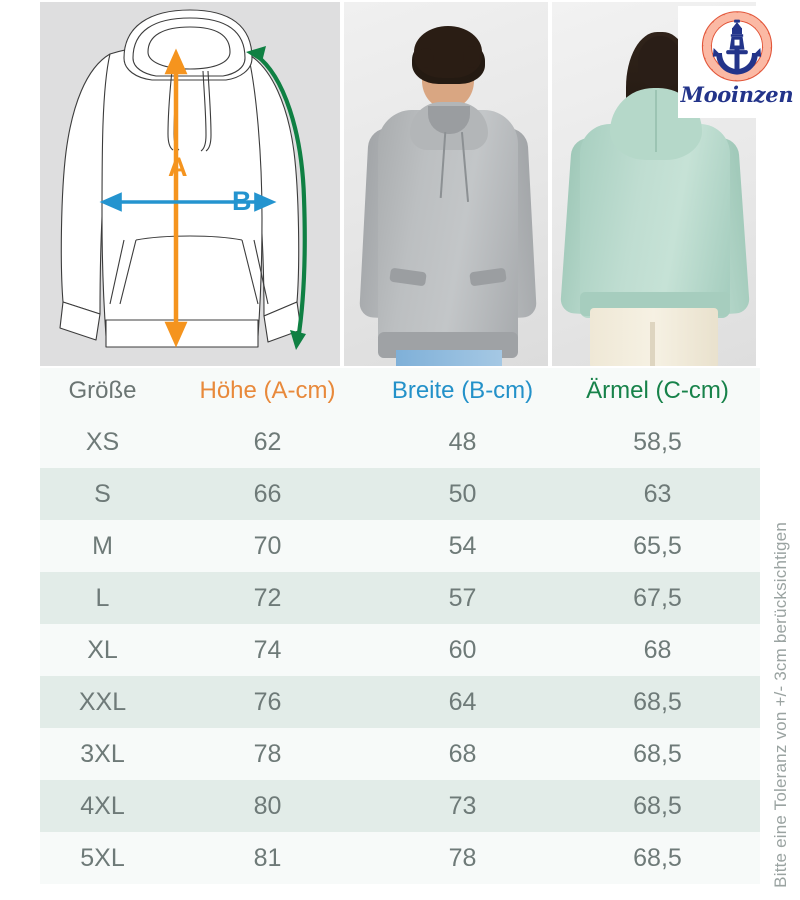 The height and width of the screenshot is (900, 800). Describe the element at coordinates (178, 167) in the screenshot. I see `measure-label-a: A` at that location.